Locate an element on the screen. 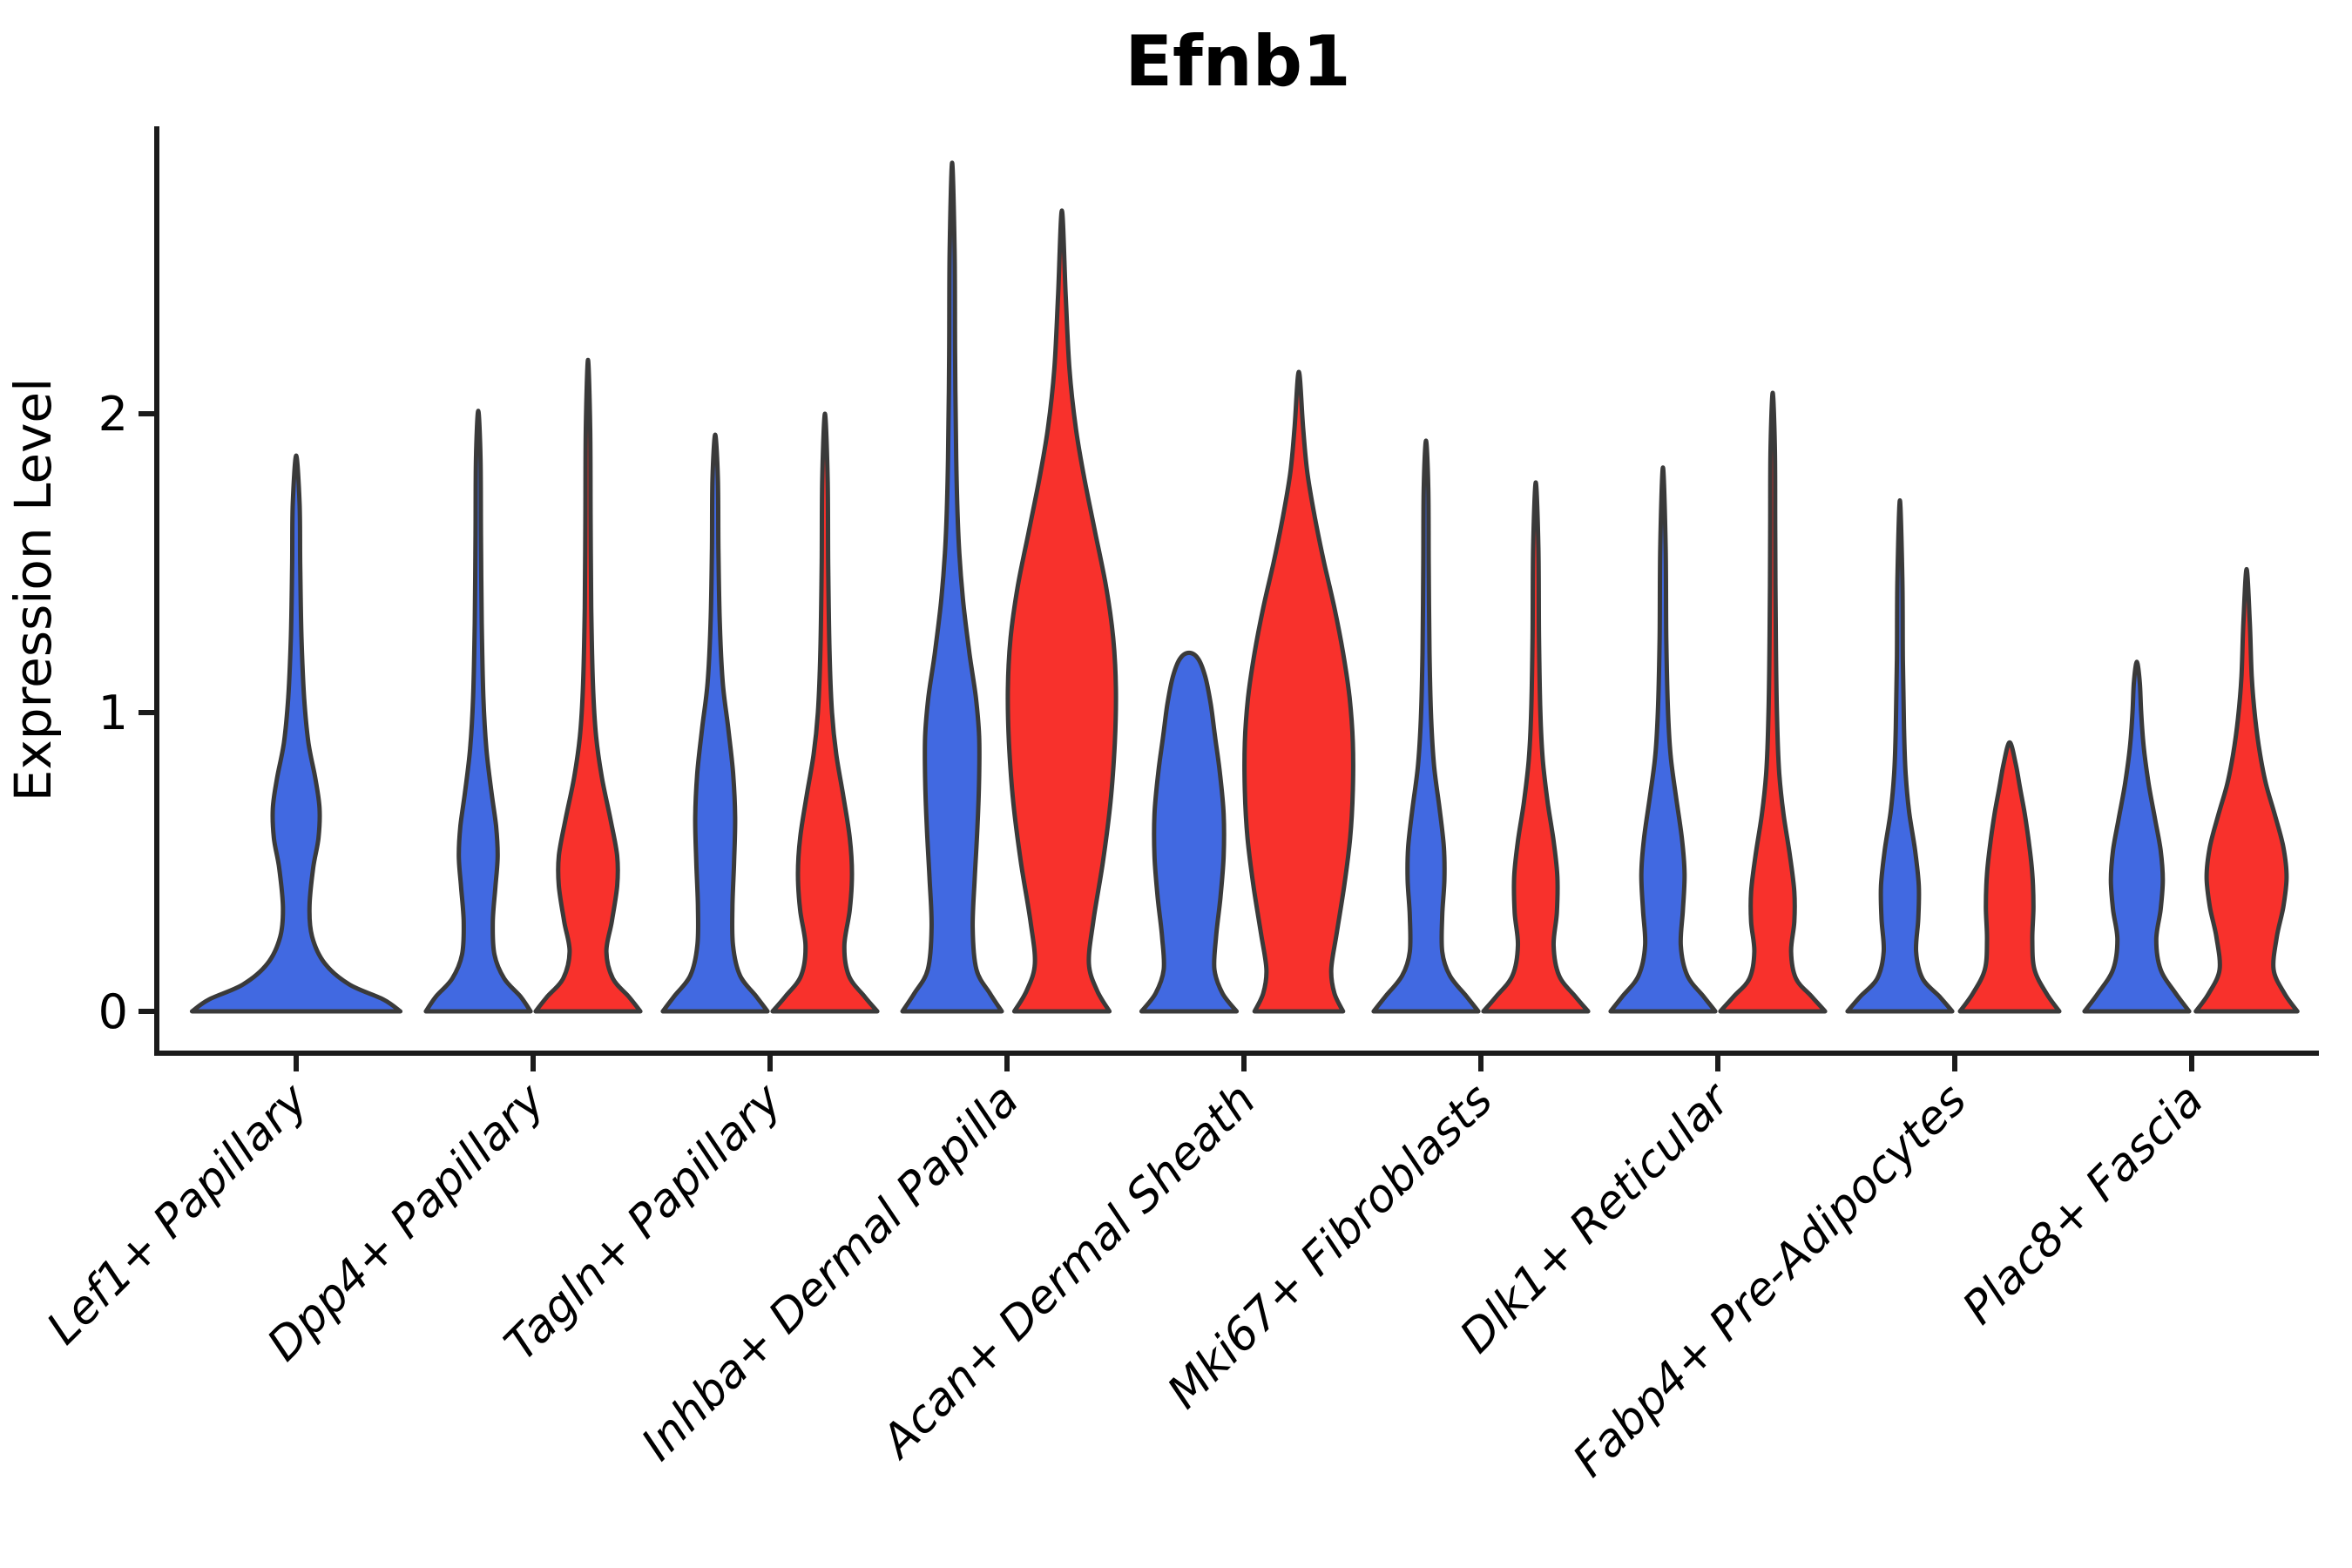 The height and width of the screenshot is (1568, 2352). violin-plac8-red is located at coordinates (2246, 790).